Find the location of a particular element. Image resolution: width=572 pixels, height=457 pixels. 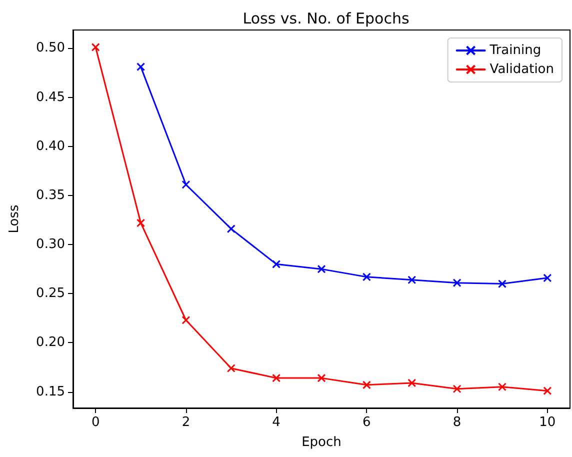

y-tick-label: 0.35 is located at coordinates (50, 195).